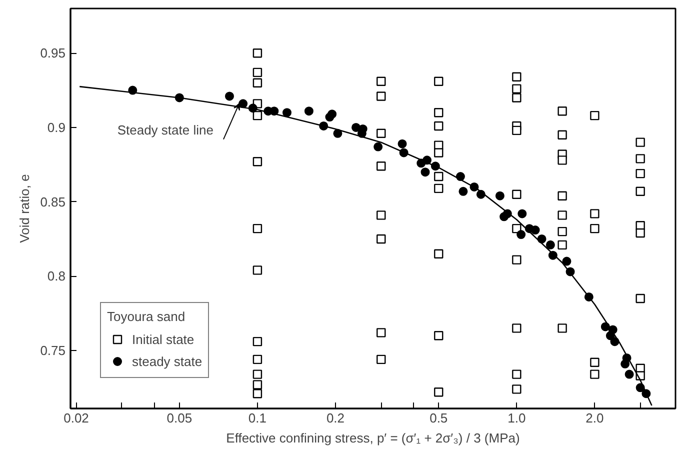 The width and height of the screenshot is (687, 468). What do you see at coordinates (163, 339) in the screenshot?
I see `legend-label: Initial state` at bounding box center [163, 339].